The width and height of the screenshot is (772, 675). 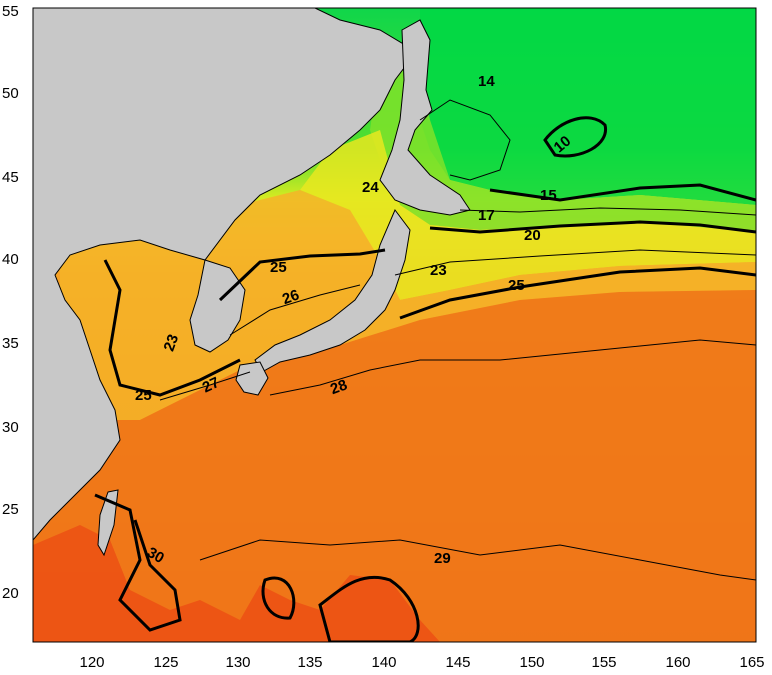 What do you see at coordinates (603, 662) in the screenshot?
I see `lon-tick-label: 155` at bounding box center [603, 662].